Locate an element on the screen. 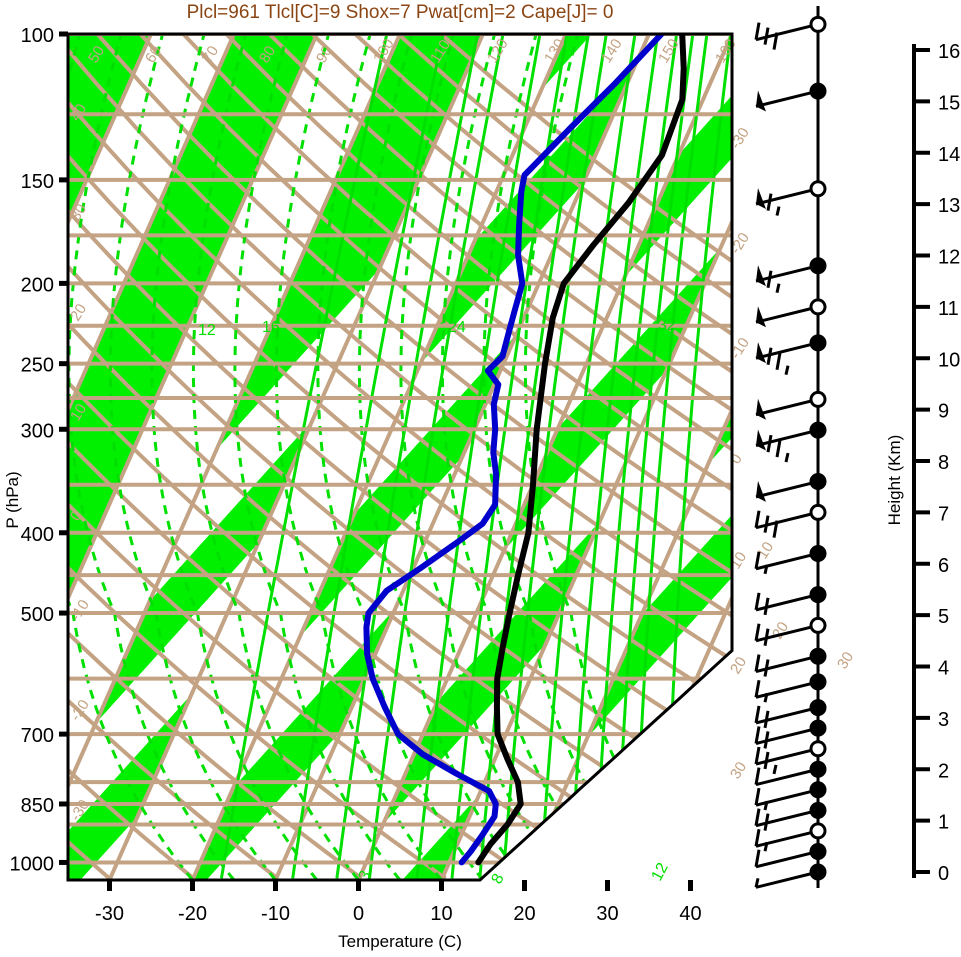  height-tick-label: 1 is located at coordinates (943, 823).